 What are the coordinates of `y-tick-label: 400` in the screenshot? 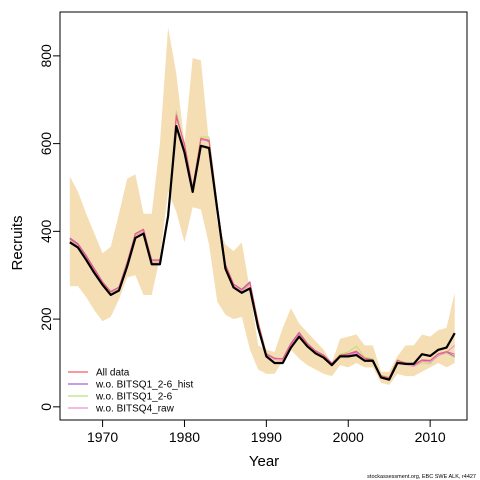 It's located at (46, 231).